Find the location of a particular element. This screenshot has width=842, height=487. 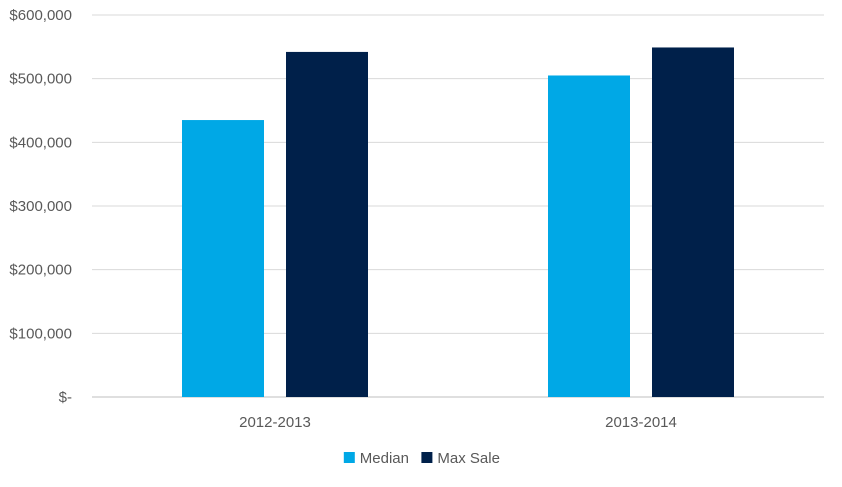

y-tick-label: $- is located at coordinates (65, 397).